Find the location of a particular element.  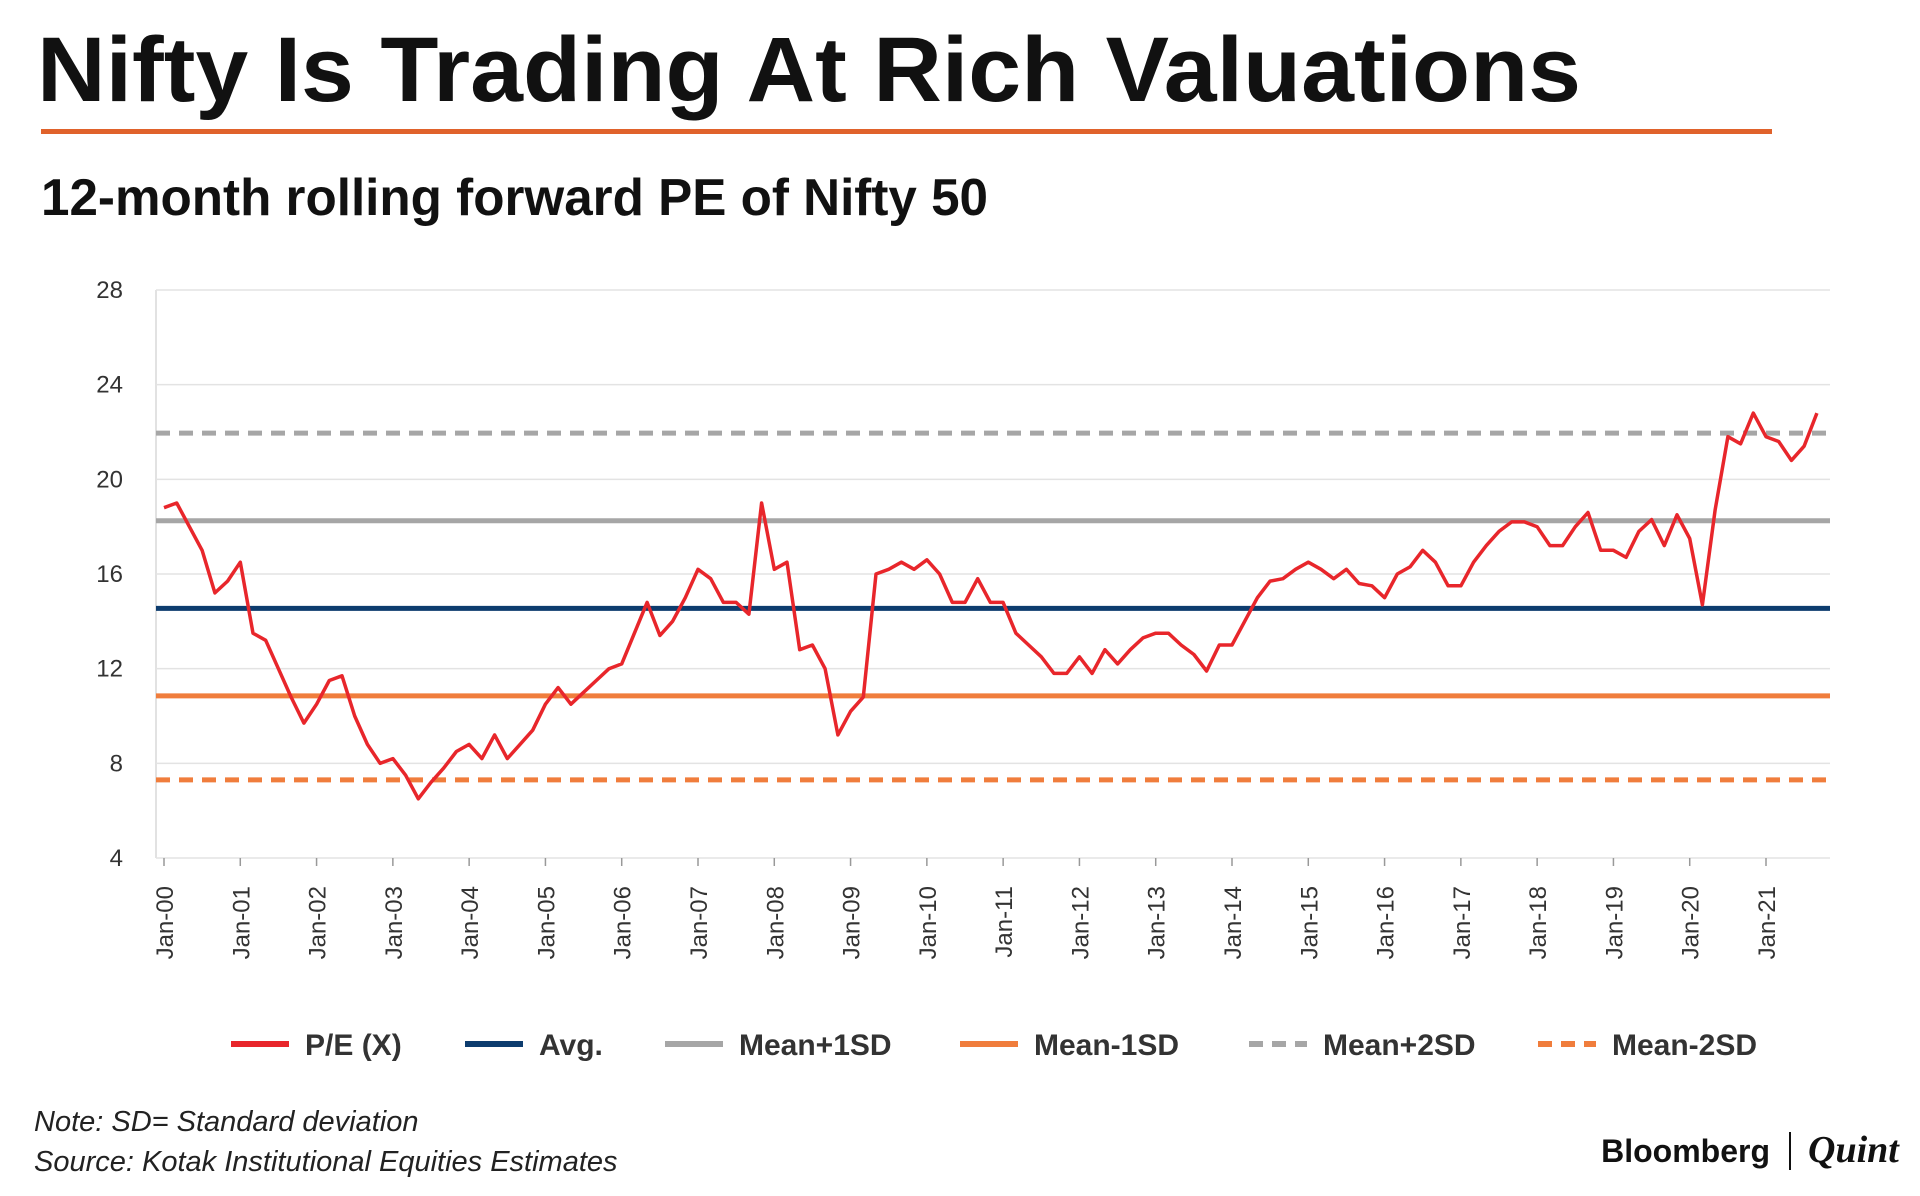

y-tick-label: 24 is located at coordinates (109, 385).